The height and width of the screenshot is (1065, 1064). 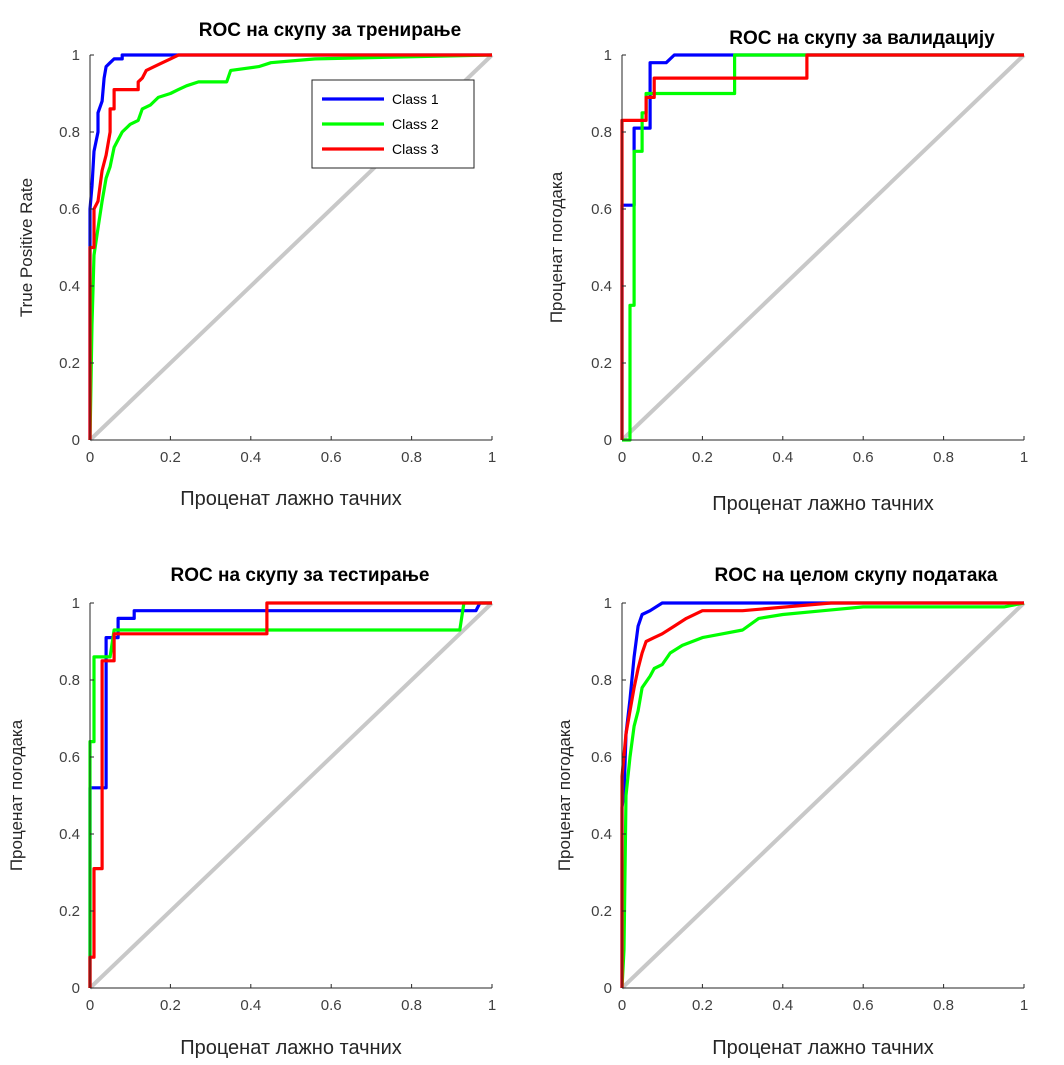 I want to click on legend: Class 1 Class 2 Class 3, so click(x=393, y=124).